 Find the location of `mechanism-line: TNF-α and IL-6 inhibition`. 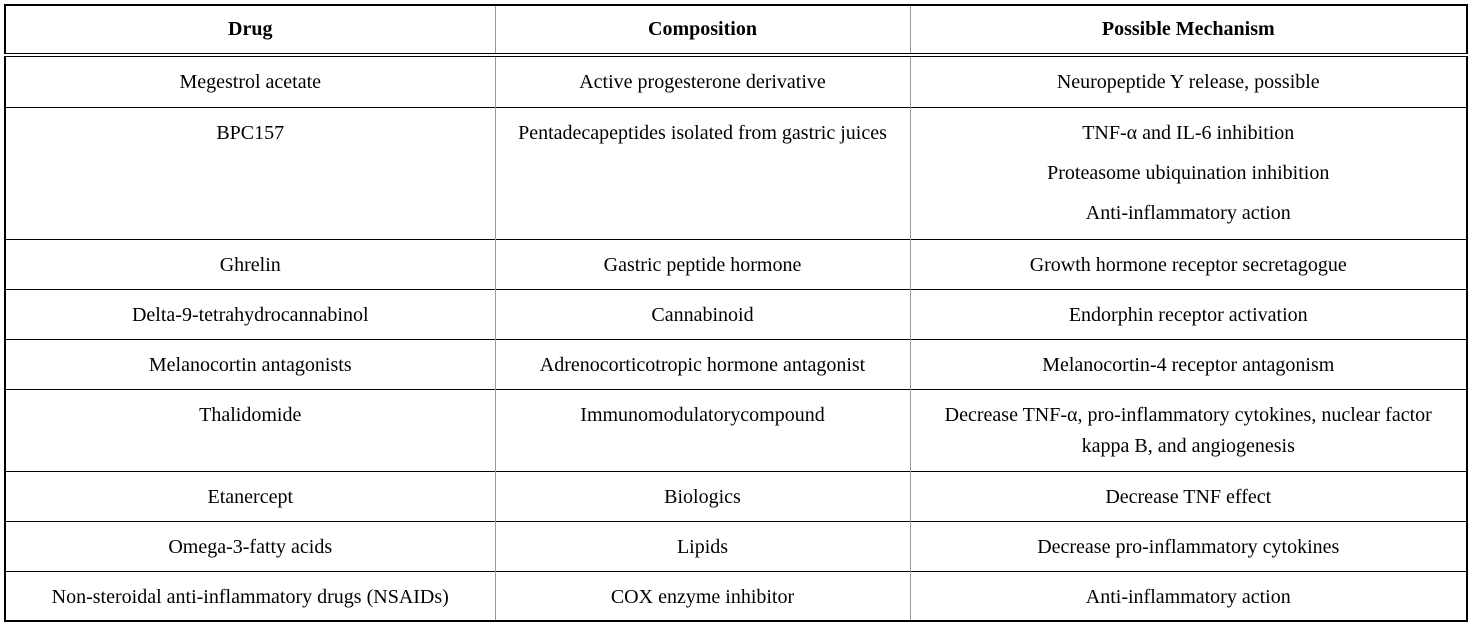

mechanism-line: TNF-α and IL-6 inhibition is located at coordinates (1188, 132).